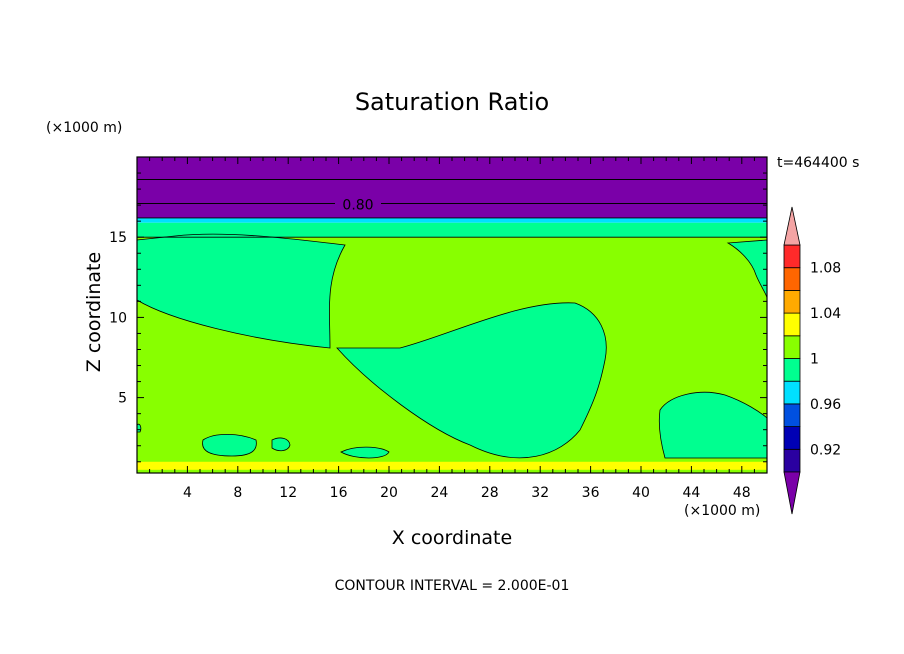 The image size is (904, 654). Describe the element at coordinates (237, 493) in the screenshot. I see `x-tick-label: 8` at that location.